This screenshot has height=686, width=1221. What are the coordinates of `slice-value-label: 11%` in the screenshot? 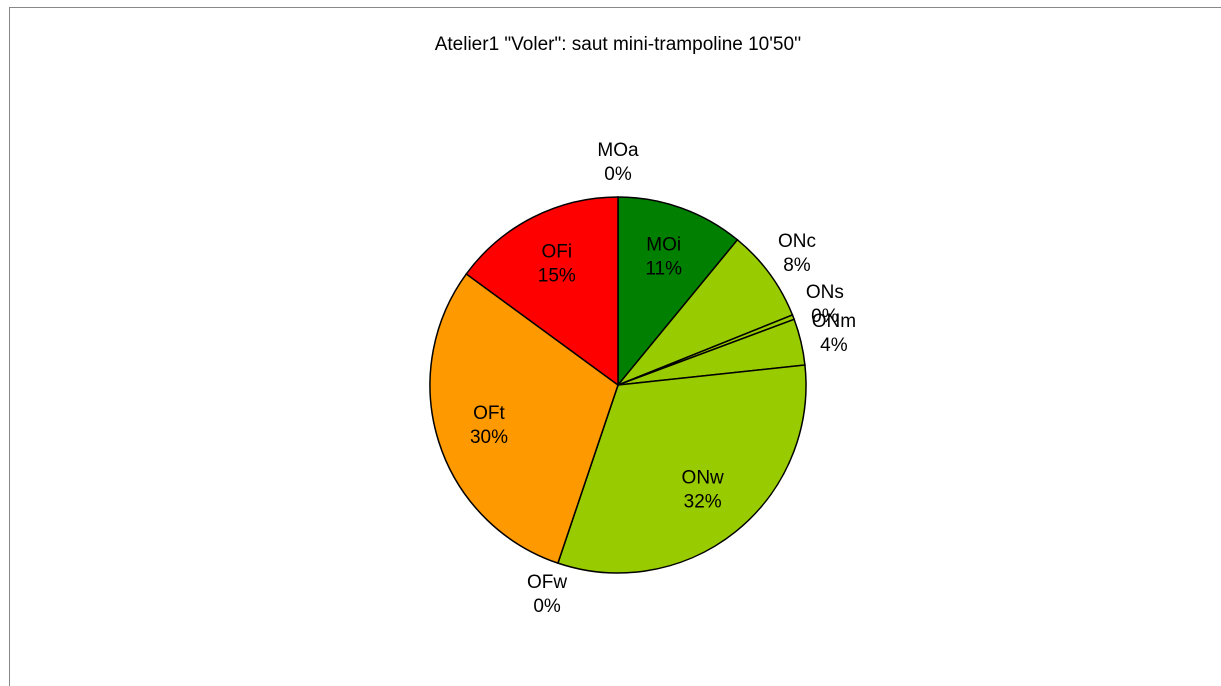 It's located at (663, 269).